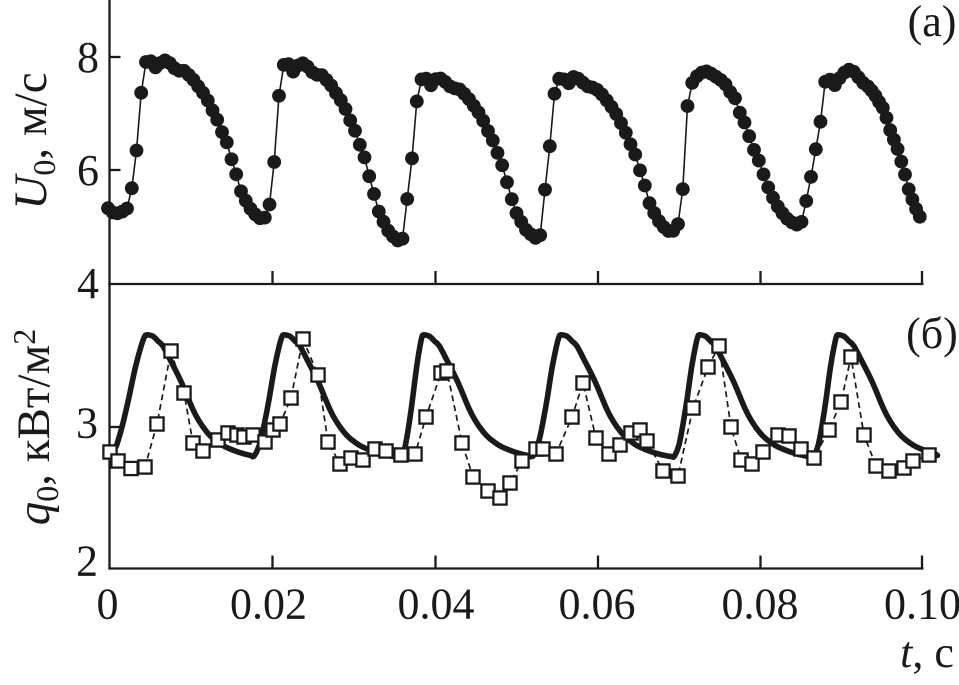  I want to click on svg-text: 3, so click(87, 423).